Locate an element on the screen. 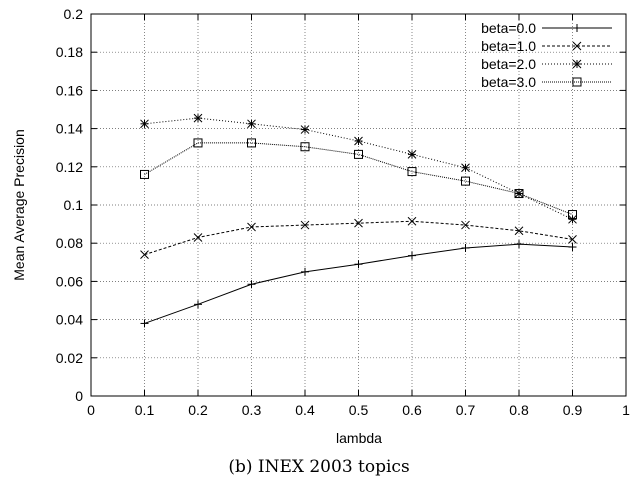 The image size is (640, 481). y-tick-label: 0.18 is located at coordinates (69, 52).